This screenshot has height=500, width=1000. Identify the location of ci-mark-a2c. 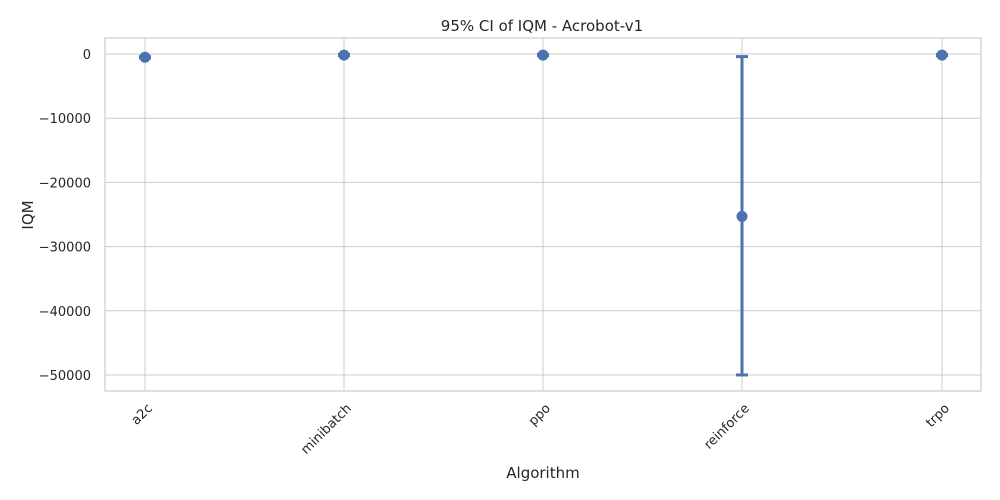
(145, 57).